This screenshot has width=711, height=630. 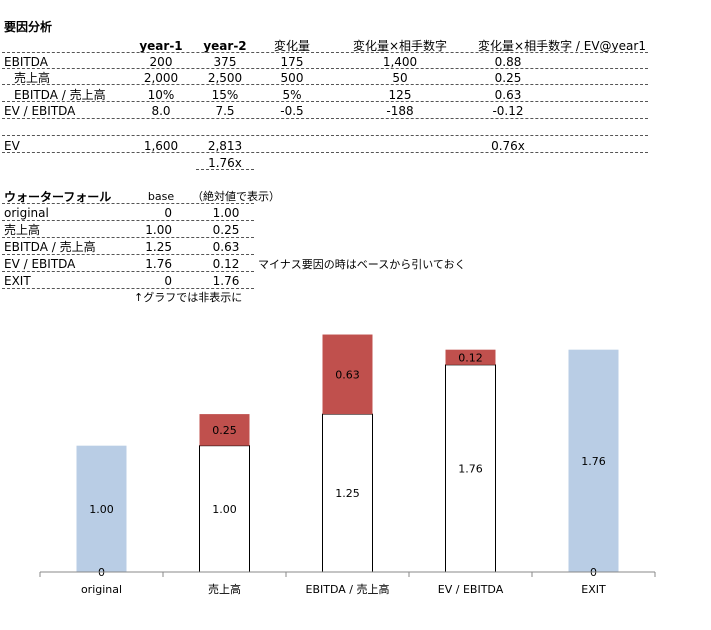 I want to click on header-year-2: year-2, so click(x=225, y=46).